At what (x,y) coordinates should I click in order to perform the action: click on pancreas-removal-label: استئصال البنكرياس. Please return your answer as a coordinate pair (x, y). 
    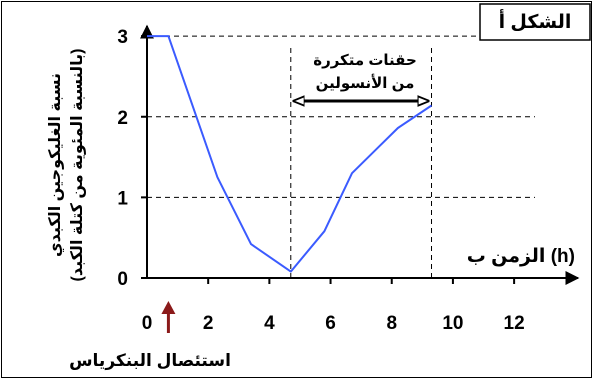
    Looking at the image, I should click on (150, 361).